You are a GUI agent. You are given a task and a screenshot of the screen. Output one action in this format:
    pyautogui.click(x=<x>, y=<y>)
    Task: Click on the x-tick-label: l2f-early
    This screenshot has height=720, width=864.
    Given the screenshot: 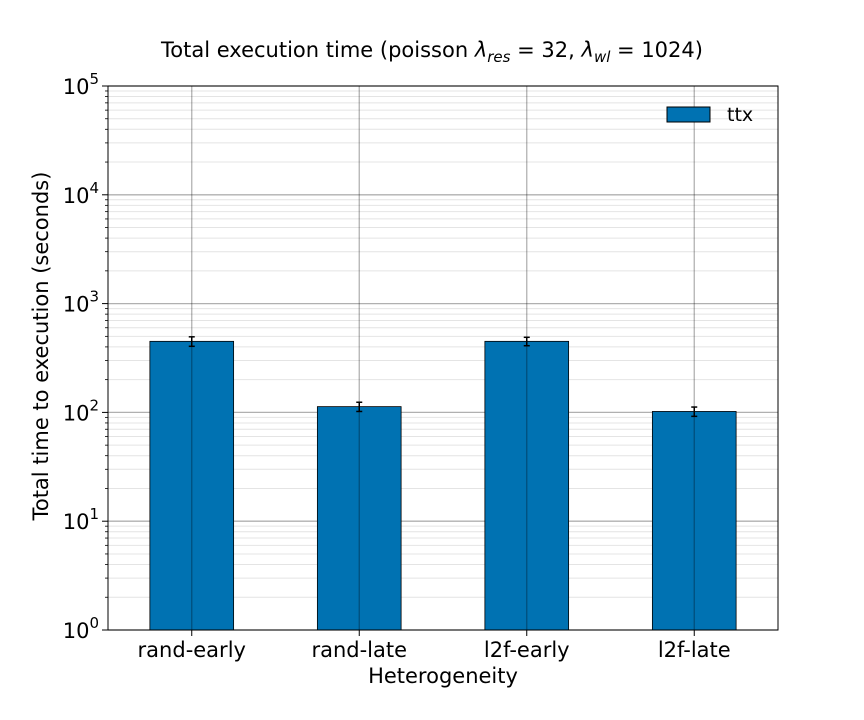 What is the action you would take?
    pyautogui.click(x=527, y=650)
    